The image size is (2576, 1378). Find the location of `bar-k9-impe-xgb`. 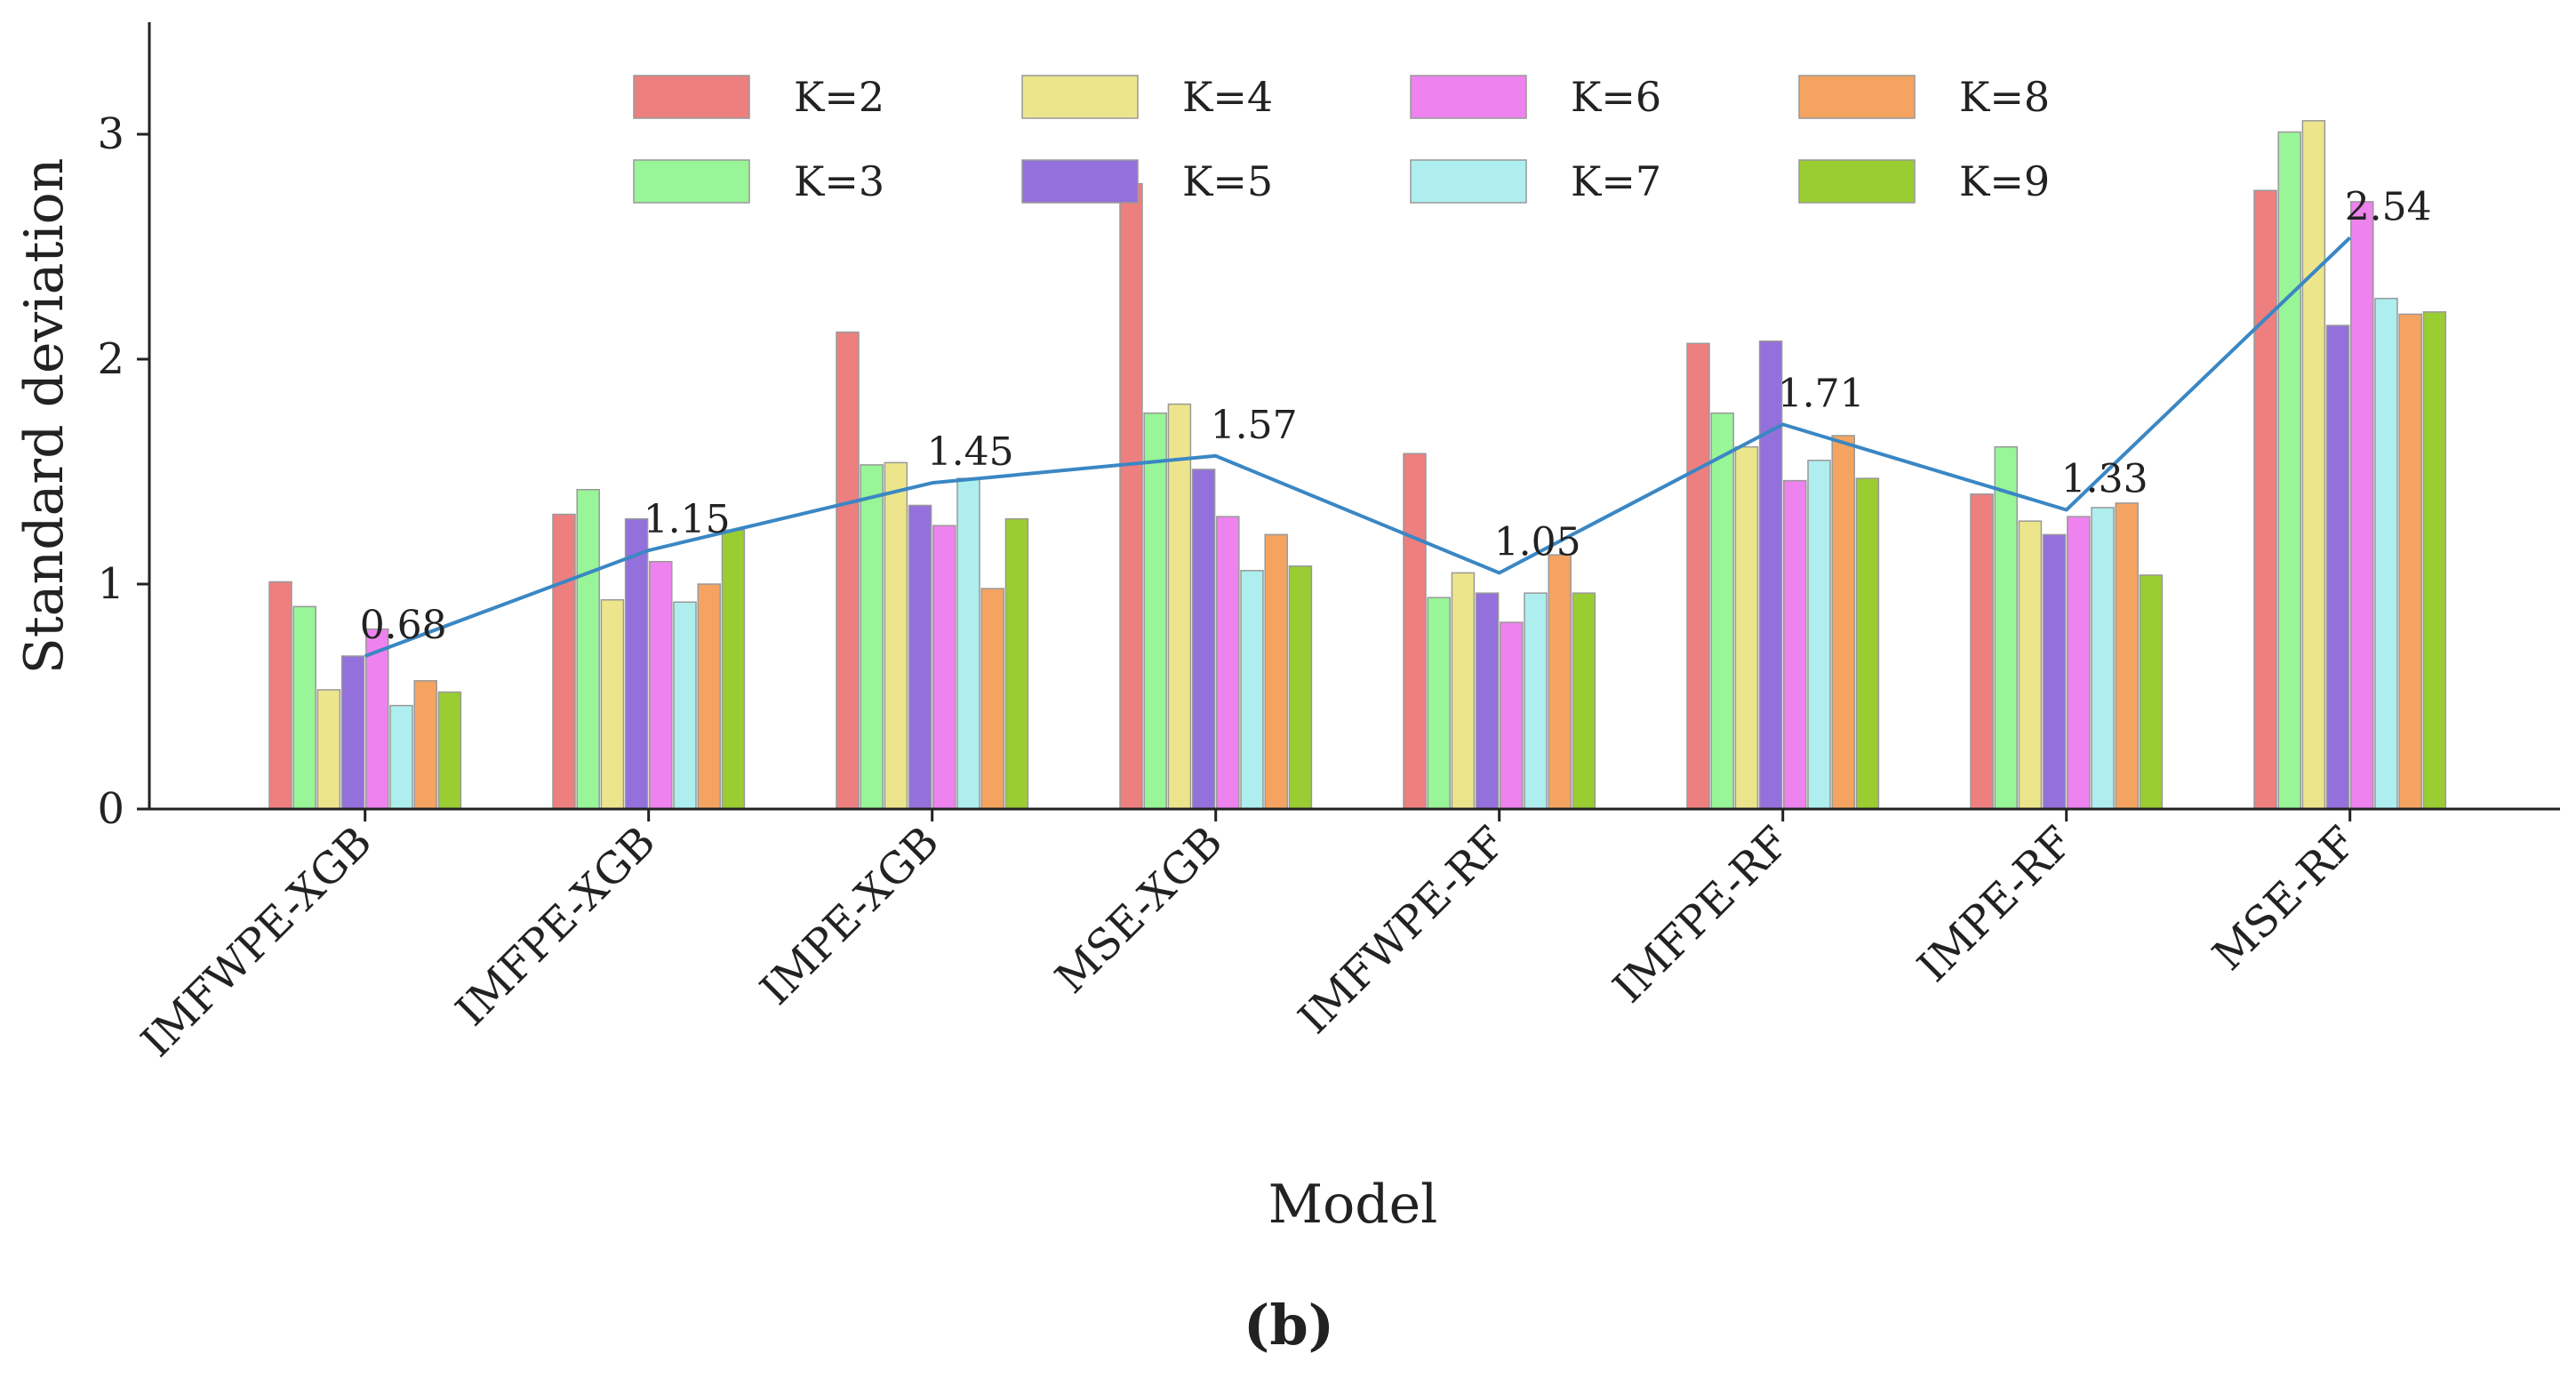

bar-k9-impe-xgb is located at coordinates (1016, 663).